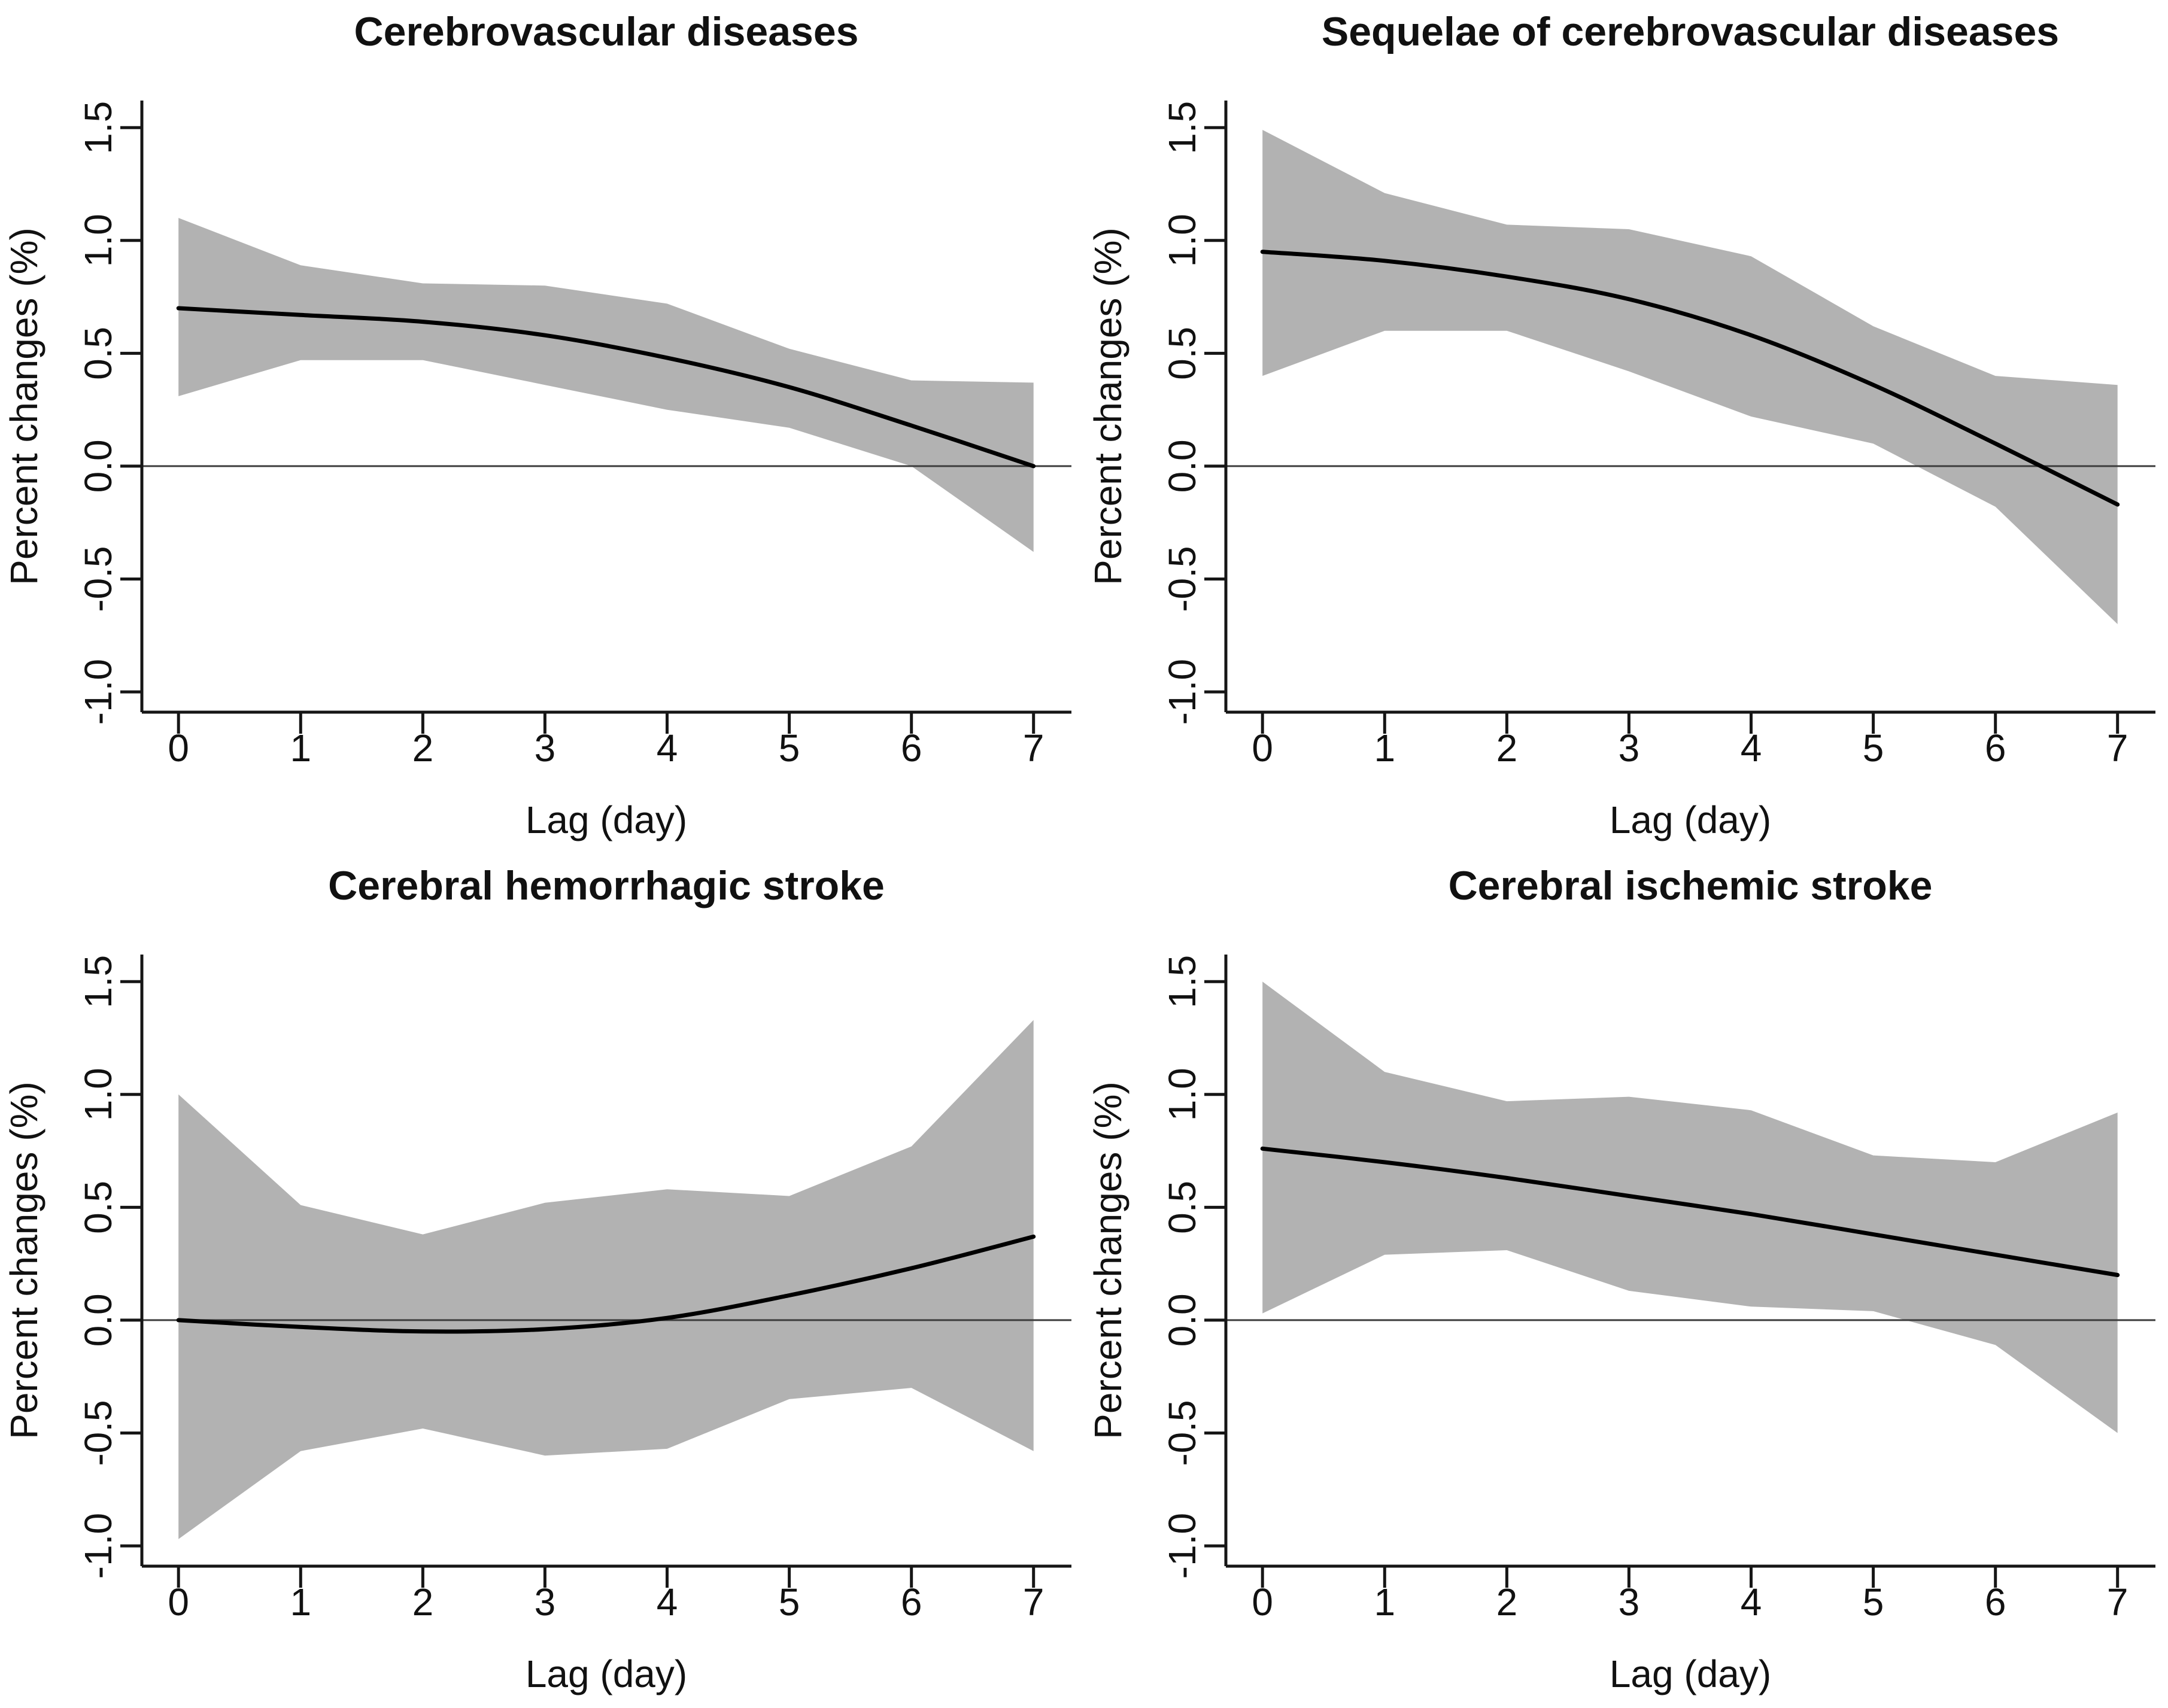 This screenshot has height=1708, width=2168. Describe the element at coordinates (607, 31) in the screenshot. I see `chart-title: Cerebrovascular diseases` at that location.